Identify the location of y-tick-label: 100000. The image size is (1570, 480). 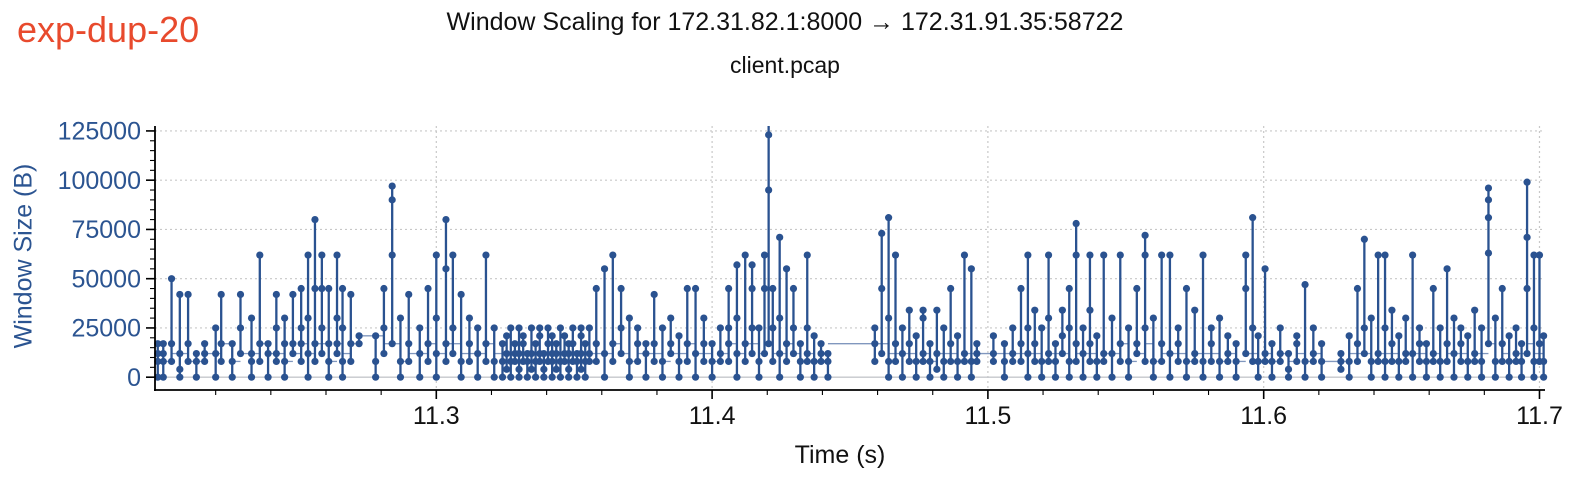
(99, 181).